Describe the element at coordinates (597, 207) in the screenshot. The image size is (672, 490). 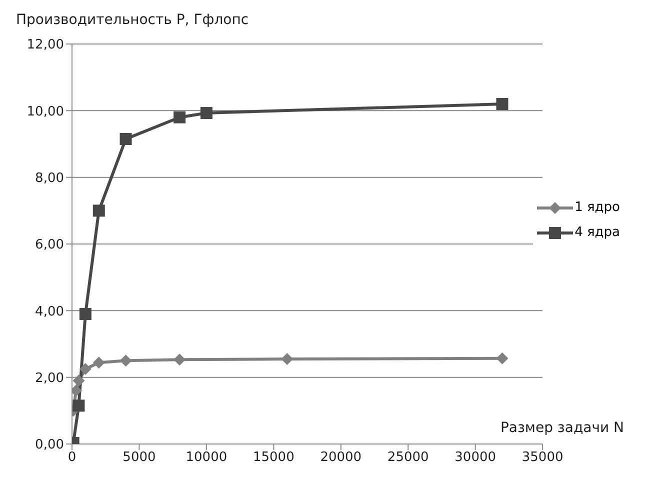
I see `legend-label: 1 ядро` at that location.